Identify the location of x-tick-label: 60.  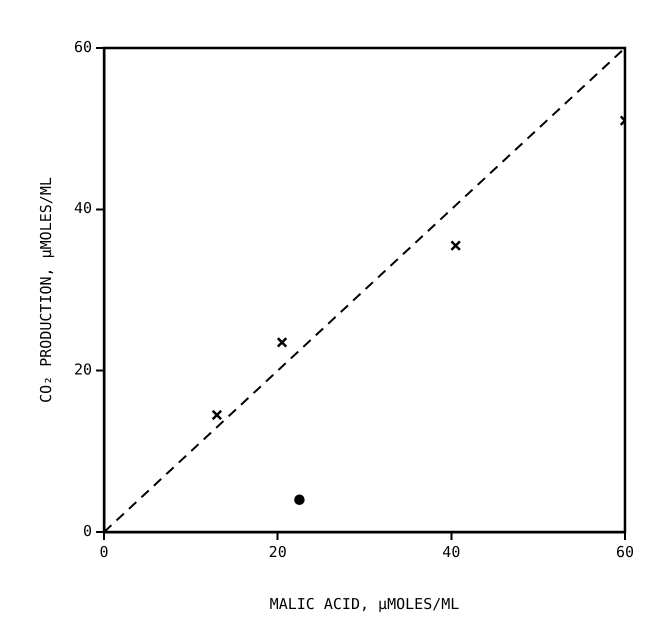
(625, 551).